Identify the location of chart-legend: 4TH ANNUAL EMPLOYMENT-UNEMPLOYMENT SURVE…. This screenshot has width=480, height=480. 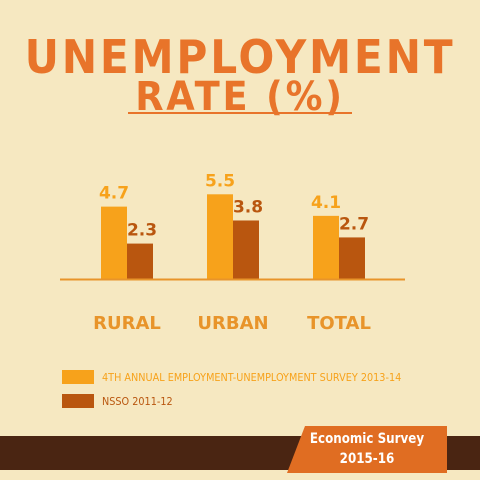
(252, 393).